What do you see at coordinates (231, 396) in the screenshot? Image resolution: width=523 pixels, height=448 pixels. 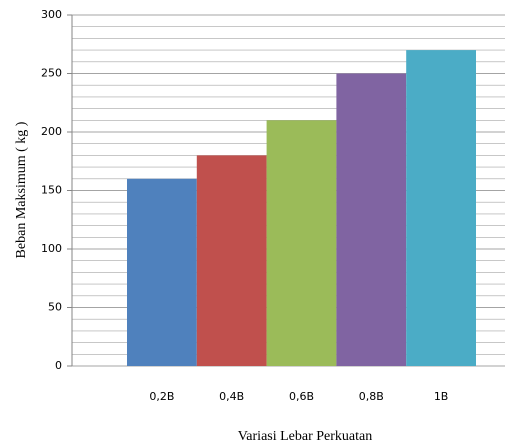 I see `x-tick-label: 0,4B` at bounding box center [231, 396].